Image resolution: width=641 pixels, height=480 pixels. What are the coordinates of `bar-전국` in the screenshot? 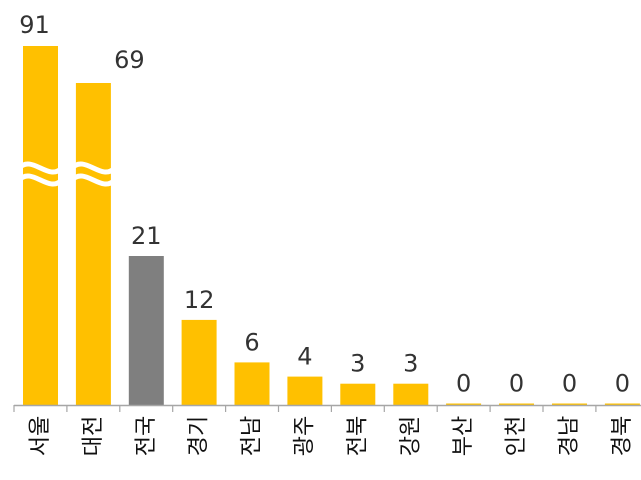 It's located at (146, 330).